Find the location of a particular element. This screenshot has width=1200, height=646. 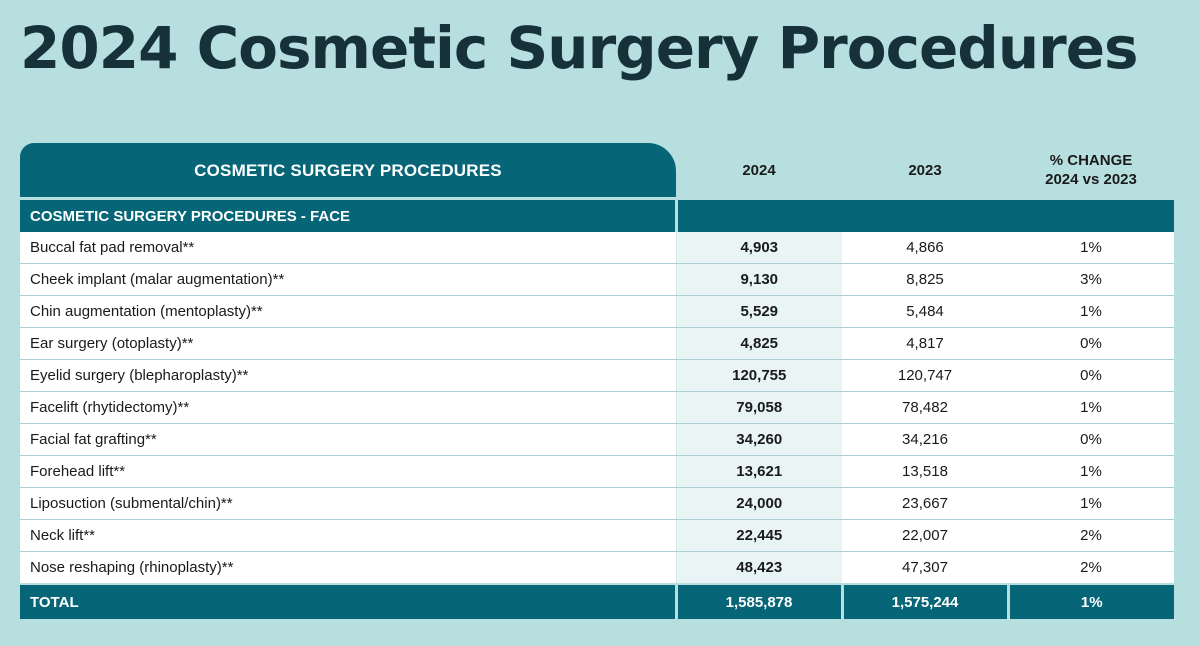

table-row: Buccal fat pad removal** 4,903 4,866 1% is located at coordinates (597, 248).